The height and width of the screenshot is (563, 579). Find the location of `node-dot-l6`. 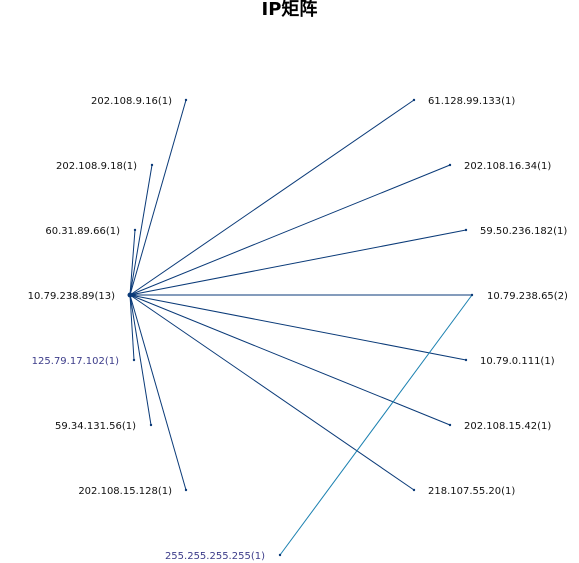

node-dot-l6 is located at coordinates (186, 490).